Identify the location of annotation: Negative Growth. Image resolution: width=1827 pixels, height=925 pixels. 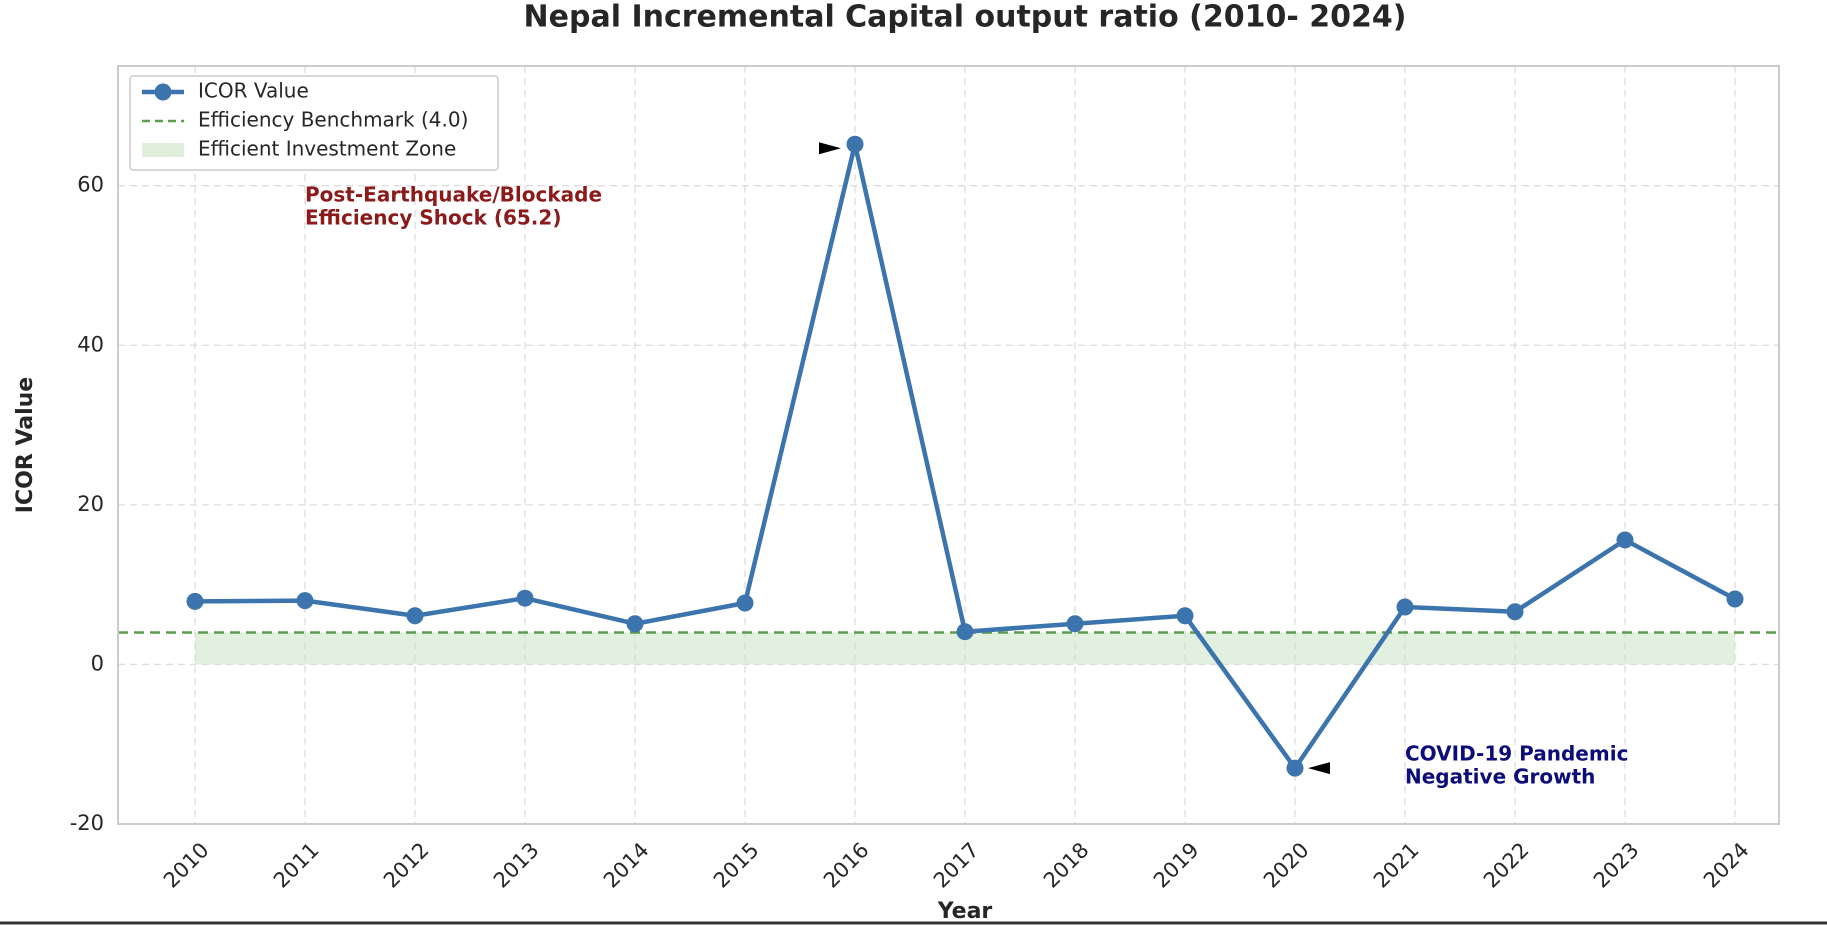
(1500, 777).